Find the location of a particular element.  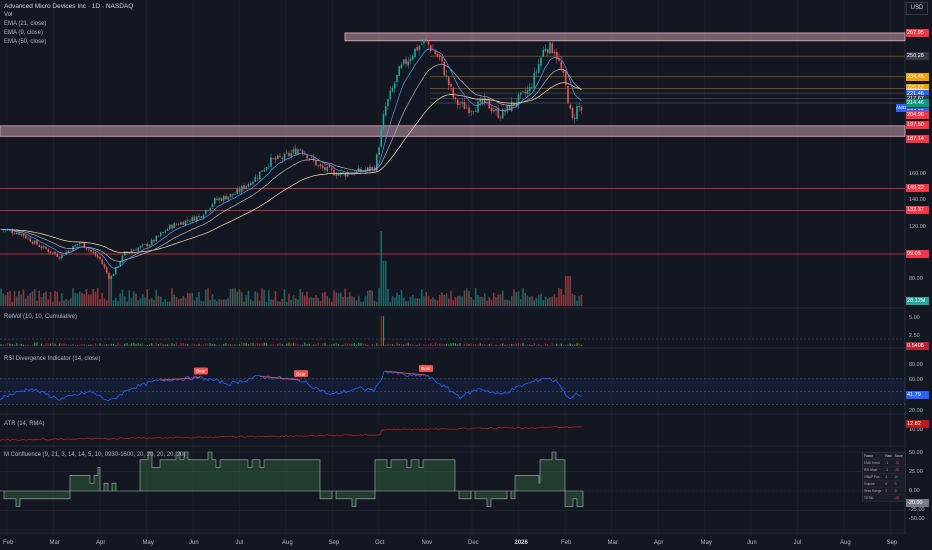

legend-ema21: EMA (21, close) is located at coordinates (25, 24).